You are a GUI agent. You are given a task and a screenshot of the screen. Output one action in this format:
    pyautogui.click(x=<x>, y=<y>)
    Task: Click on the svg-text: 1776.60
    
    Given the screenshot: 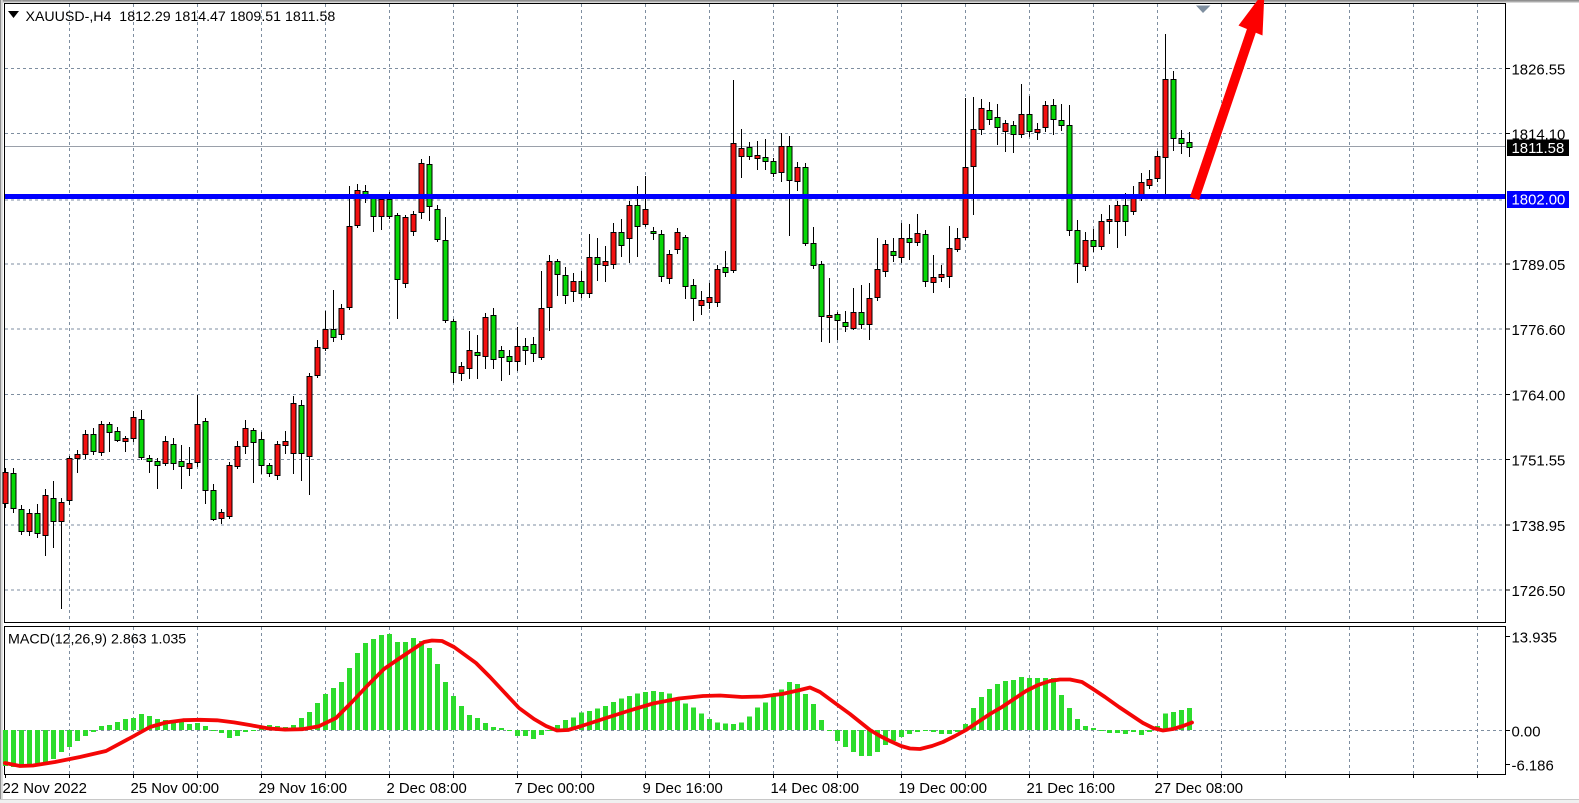 What is the action you would take?
    pyautogui.click(x=1539, y=331)
    